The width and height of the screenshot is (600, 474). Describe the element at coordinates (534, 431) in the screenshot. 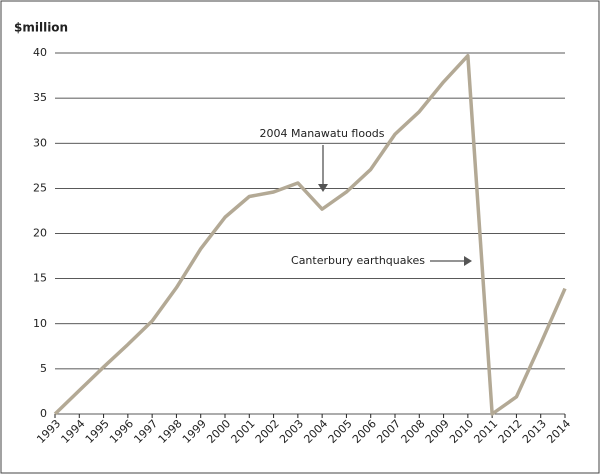

I see `x-tick-label: 2013` at that location.